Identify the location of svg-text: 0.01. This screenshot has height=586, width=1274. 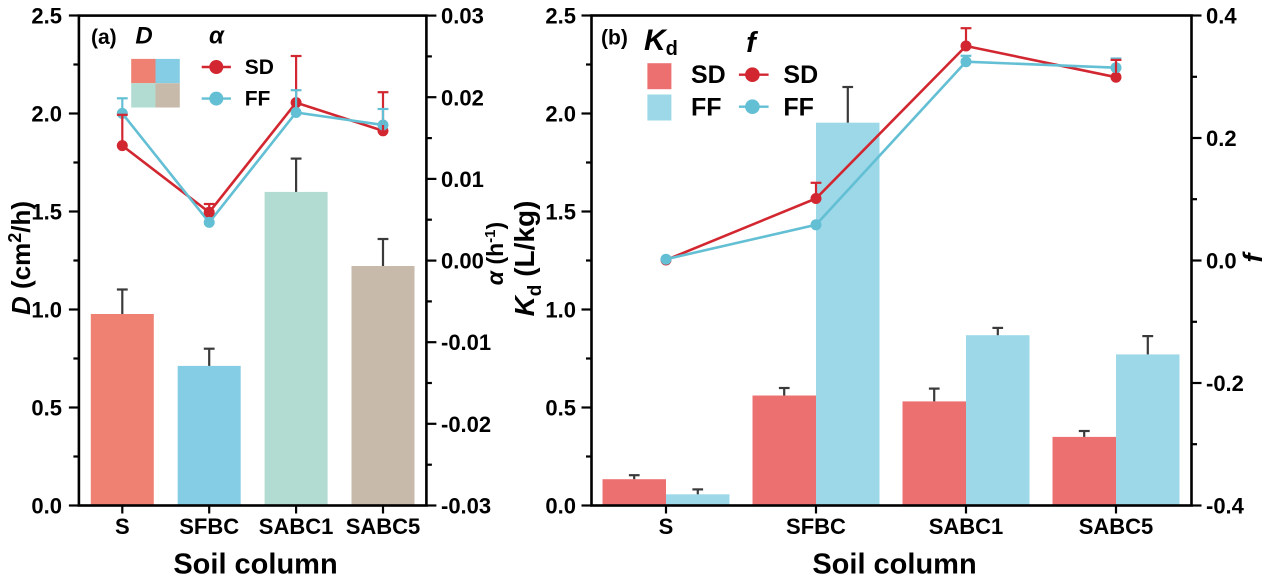
(462, 179).